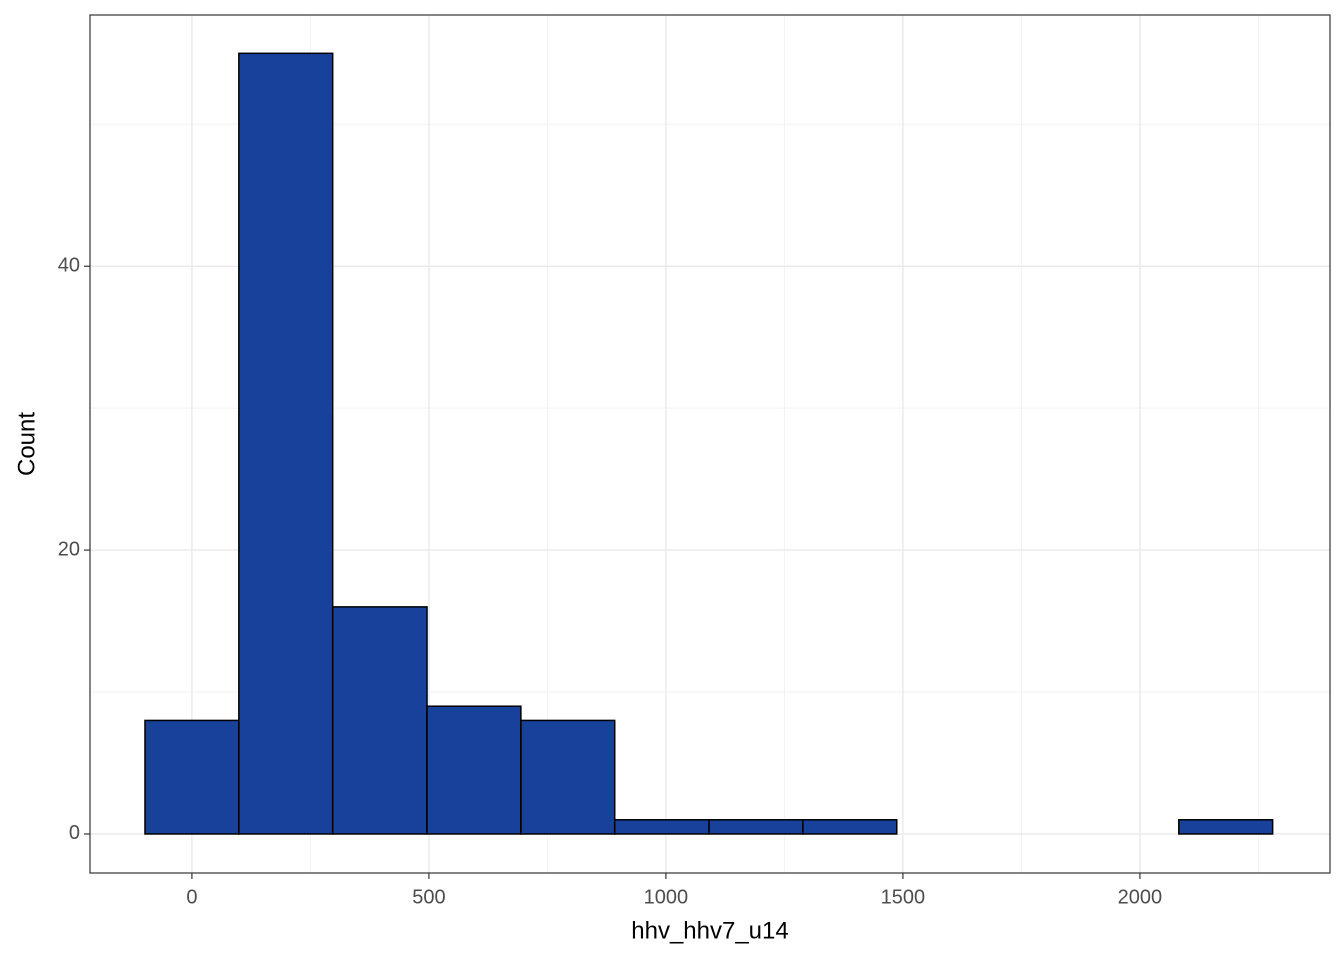 This screenshot has height=960, width=1344. What do you see at coordinates (428, 897) in the screenshot?
I see `x-tick-label: 500` at bounding box center [428, 897].